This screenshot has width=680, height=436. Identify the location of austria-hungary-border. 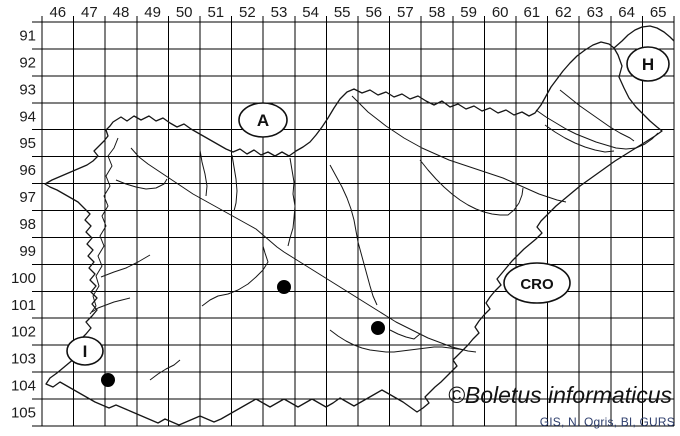
(644, 37).